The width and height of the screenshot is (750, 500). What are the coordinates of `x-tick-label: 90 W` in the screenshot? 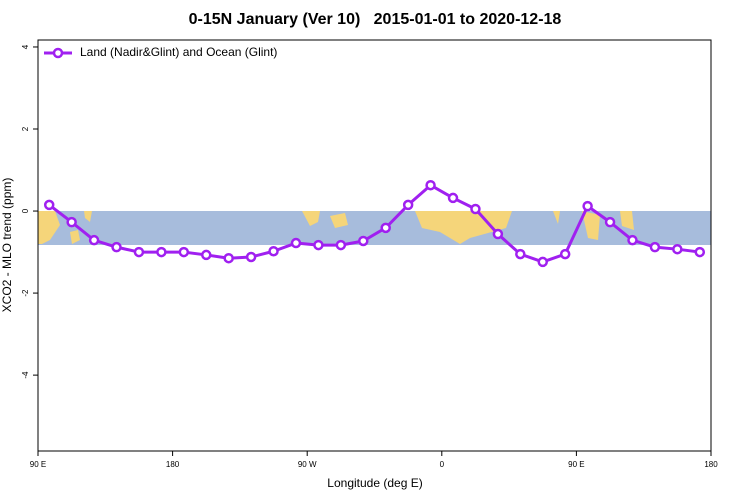 It's located at (307, 464).